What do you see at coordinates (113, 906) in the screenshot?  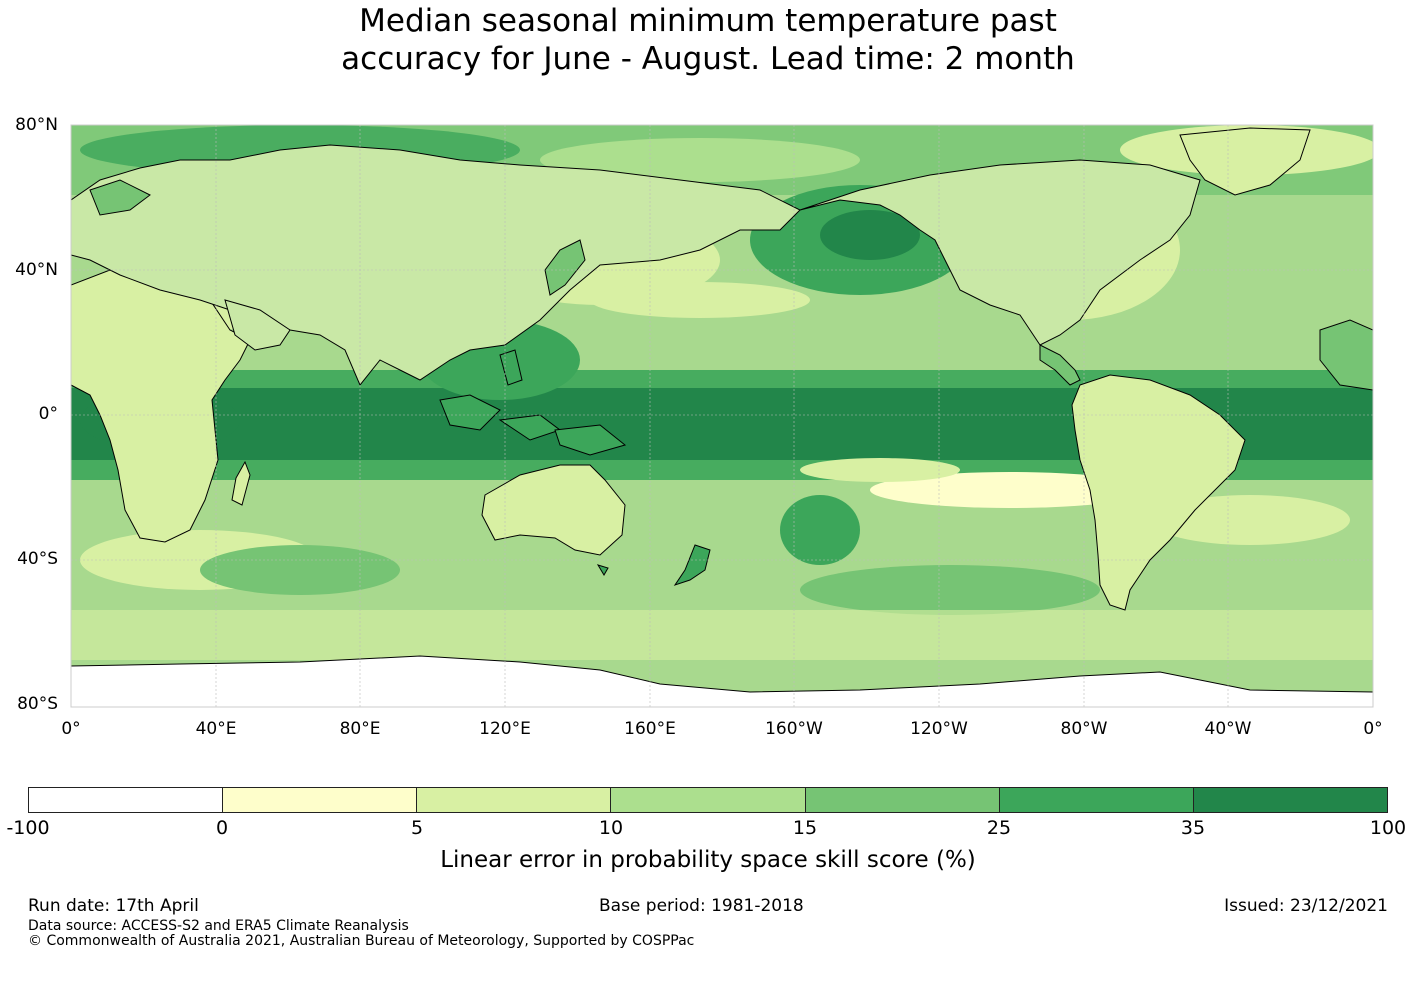 I see `run-date: Run date: 17th April` at bounding box center [113, 906].